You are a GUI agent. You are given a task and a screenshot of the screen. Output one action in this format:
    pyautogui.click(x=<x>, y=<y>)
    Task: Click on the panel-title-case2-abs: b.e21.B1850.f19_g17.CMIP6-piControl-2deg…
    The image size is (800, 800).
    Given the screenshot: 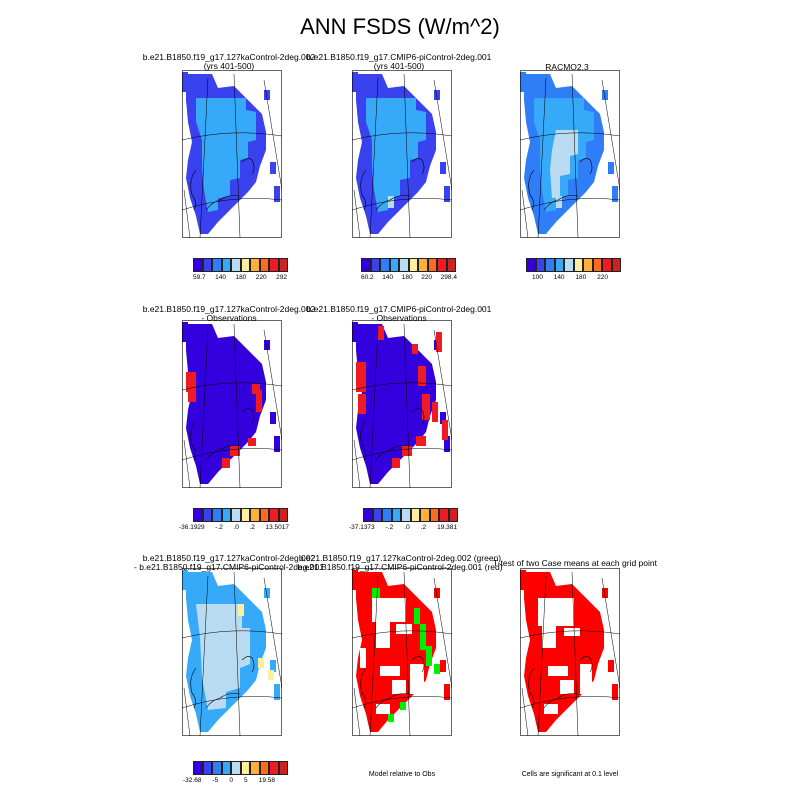 What is the action you would take?
    pyautogui.click(x=399, y=62)
    